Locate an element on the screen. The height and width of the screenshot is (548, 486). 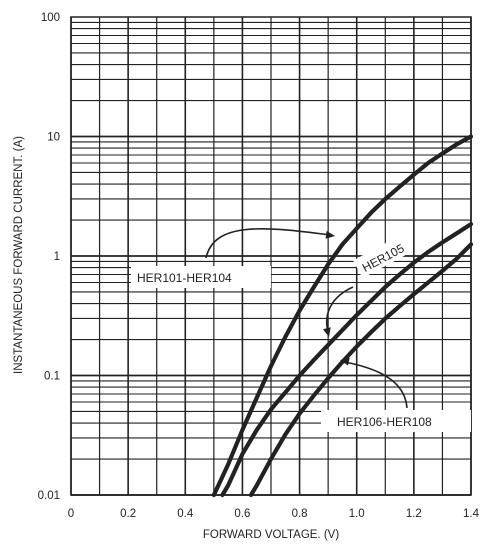
x-tick-label: 0.6 is located at coordinates (242, 514).